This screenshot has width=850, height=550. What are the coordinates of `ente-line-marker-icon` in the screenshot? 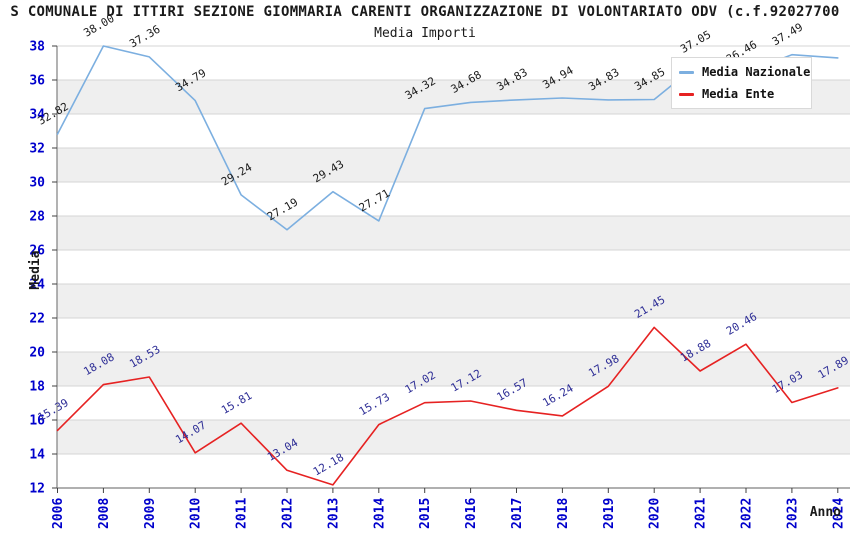 It's located at (686, 94).